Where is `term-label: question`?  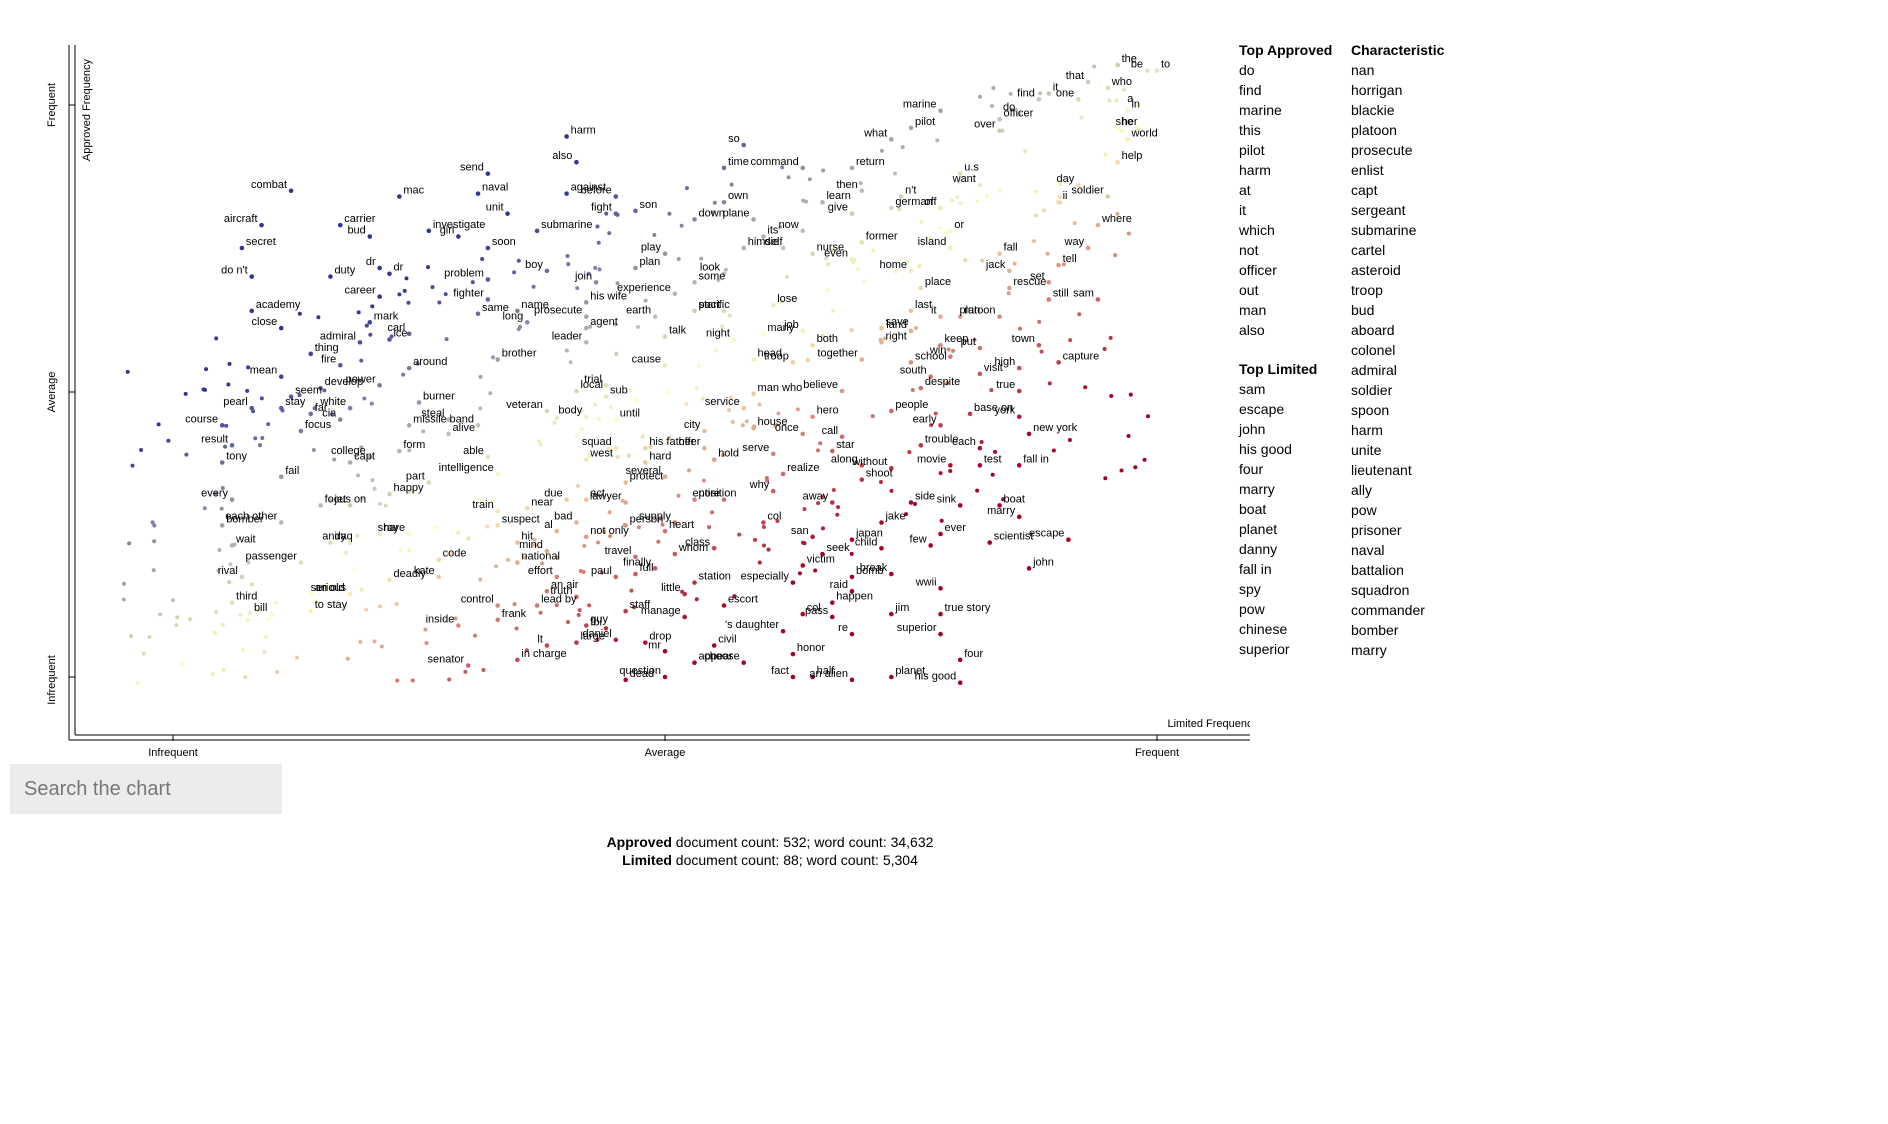 term-label: question is located at coordinates (640, 671).